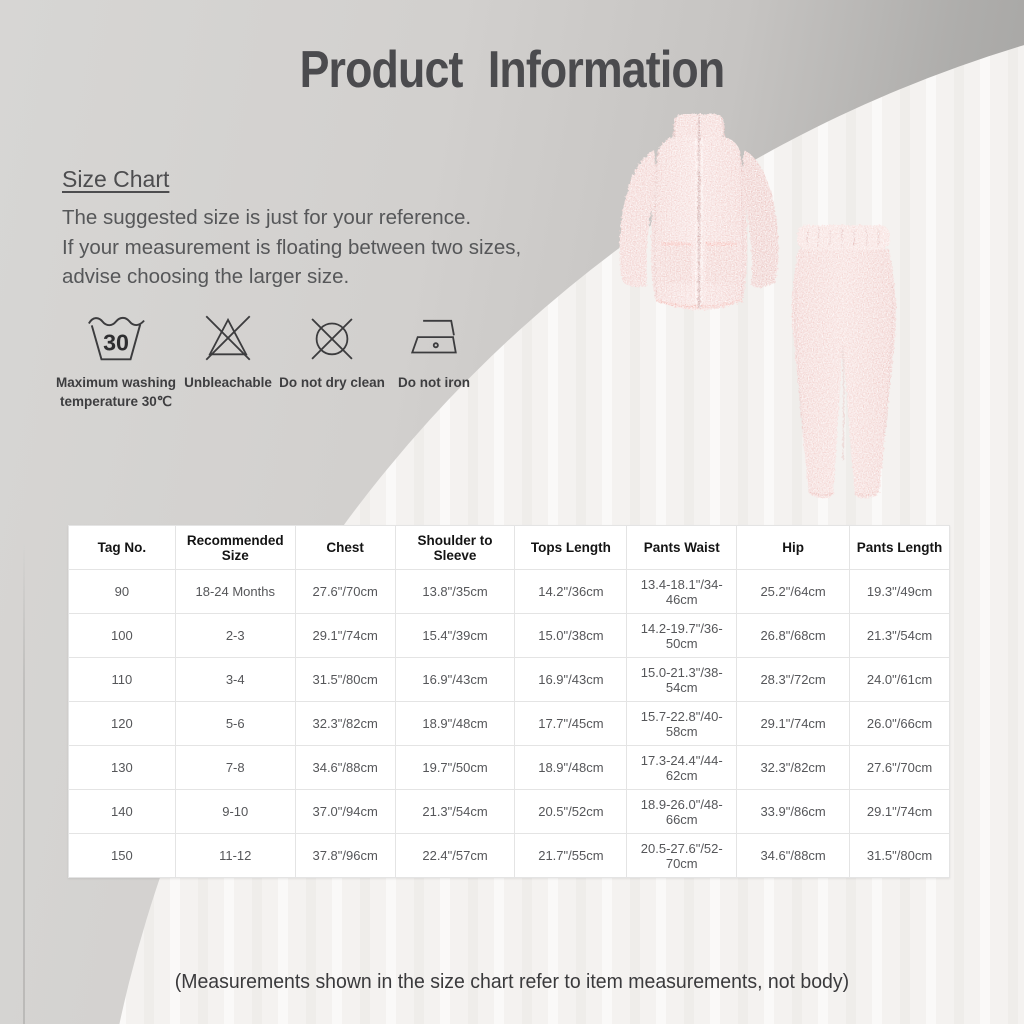 This screenshot has height=1024, width=1024. Describe the element at coordinates (844, 362) in the screenshot. I see `fleece-pants-image` at that location.